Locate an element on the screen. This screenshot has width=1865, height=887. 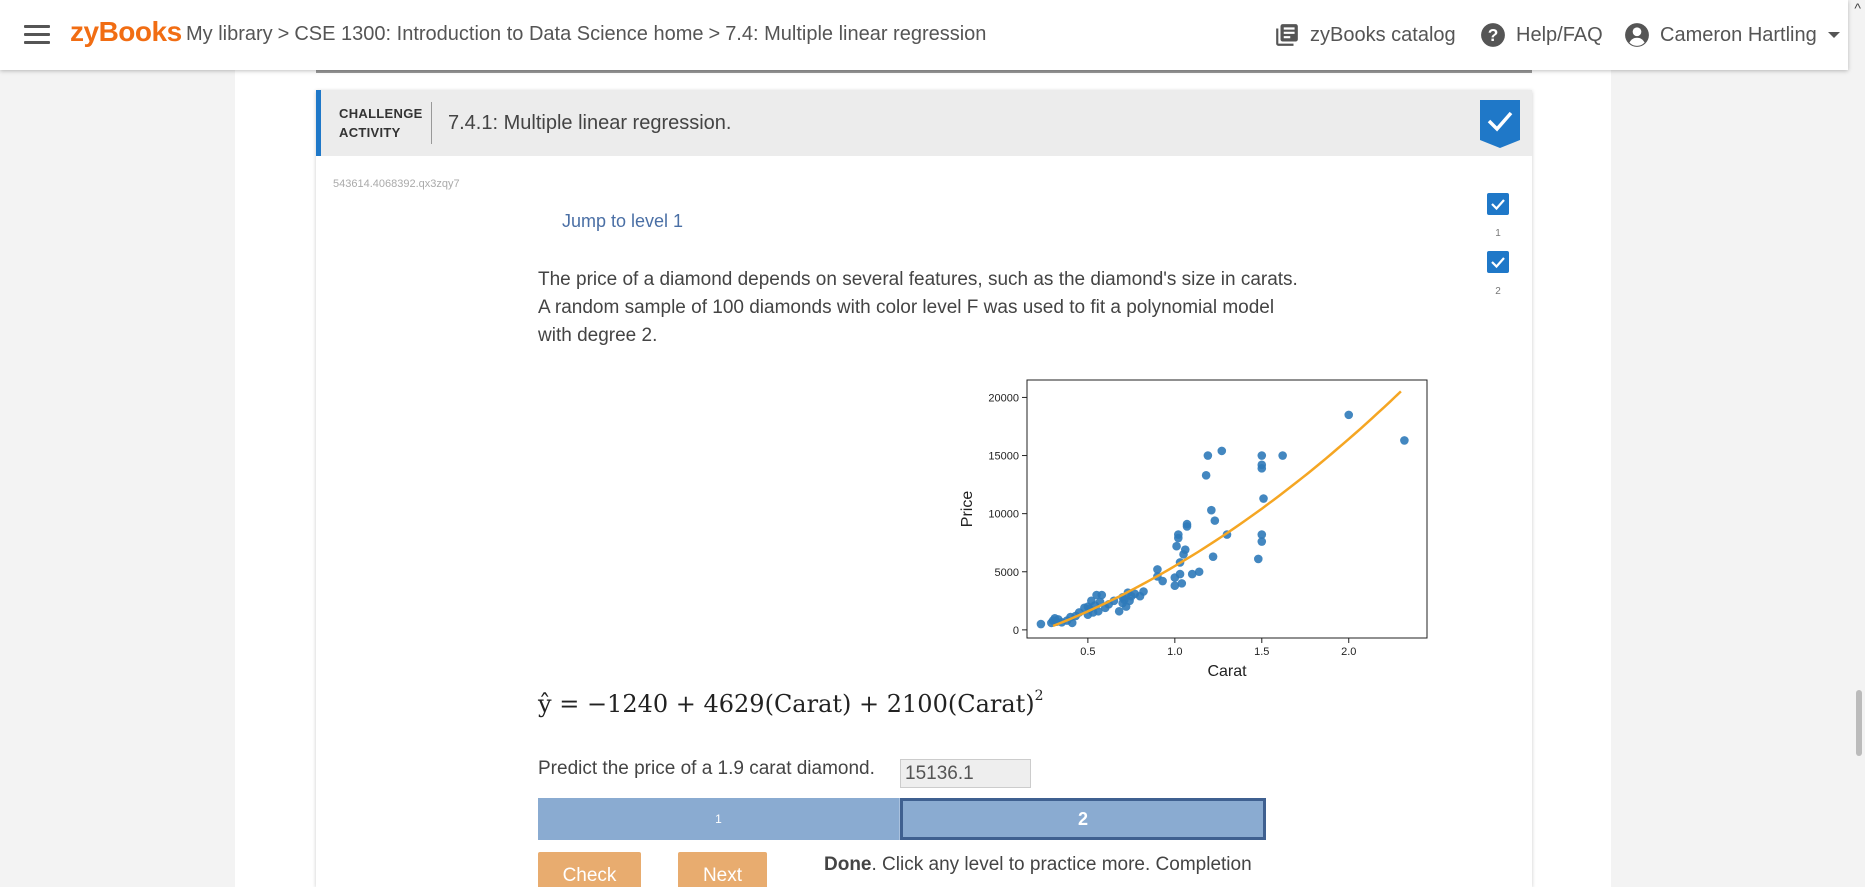
jump-to-level-link: Jump to level 1 is located at coordinates (623, 221).